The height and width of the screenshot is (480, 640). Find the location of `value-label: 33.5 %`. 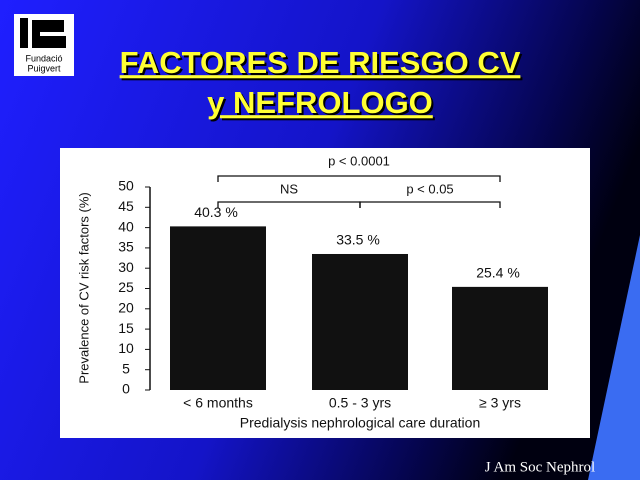

value-label: 33.5 % is located at coordinates (358, 240).